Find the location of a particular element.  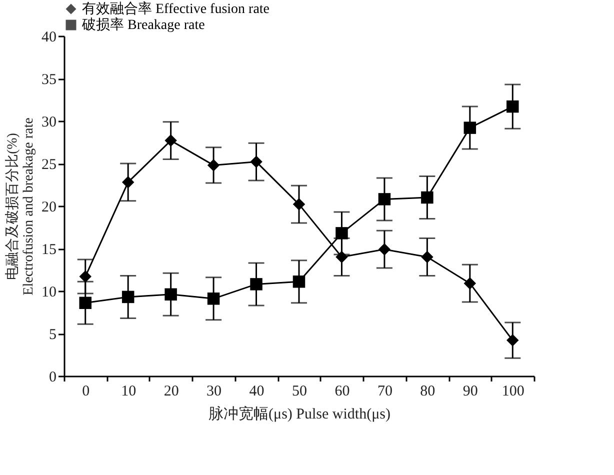

y-tick-label: 15 is located at coordinates (49, 250).